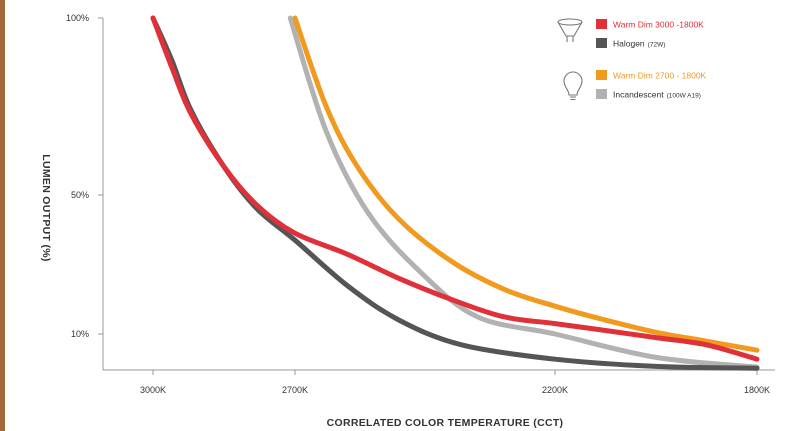 The image size is (791, 431). I want to click on legend-label-main: Warm Dim 3000 -1800K, so click(658, 25).